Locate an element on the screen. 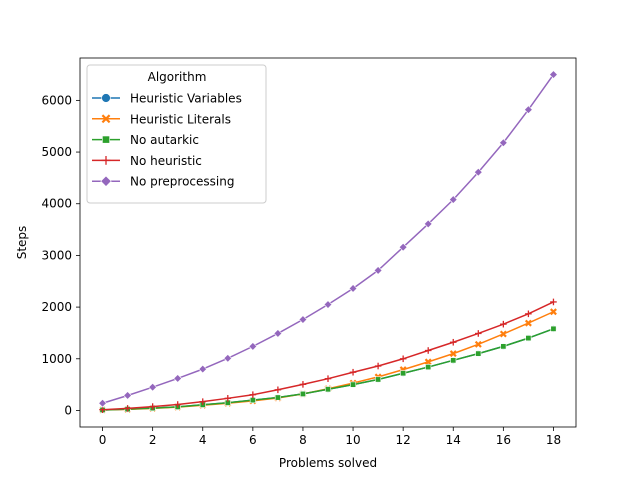 The height and width of the screenshot is (480, 640). x-tick-label: 18 is located at coordinates (553, 440).